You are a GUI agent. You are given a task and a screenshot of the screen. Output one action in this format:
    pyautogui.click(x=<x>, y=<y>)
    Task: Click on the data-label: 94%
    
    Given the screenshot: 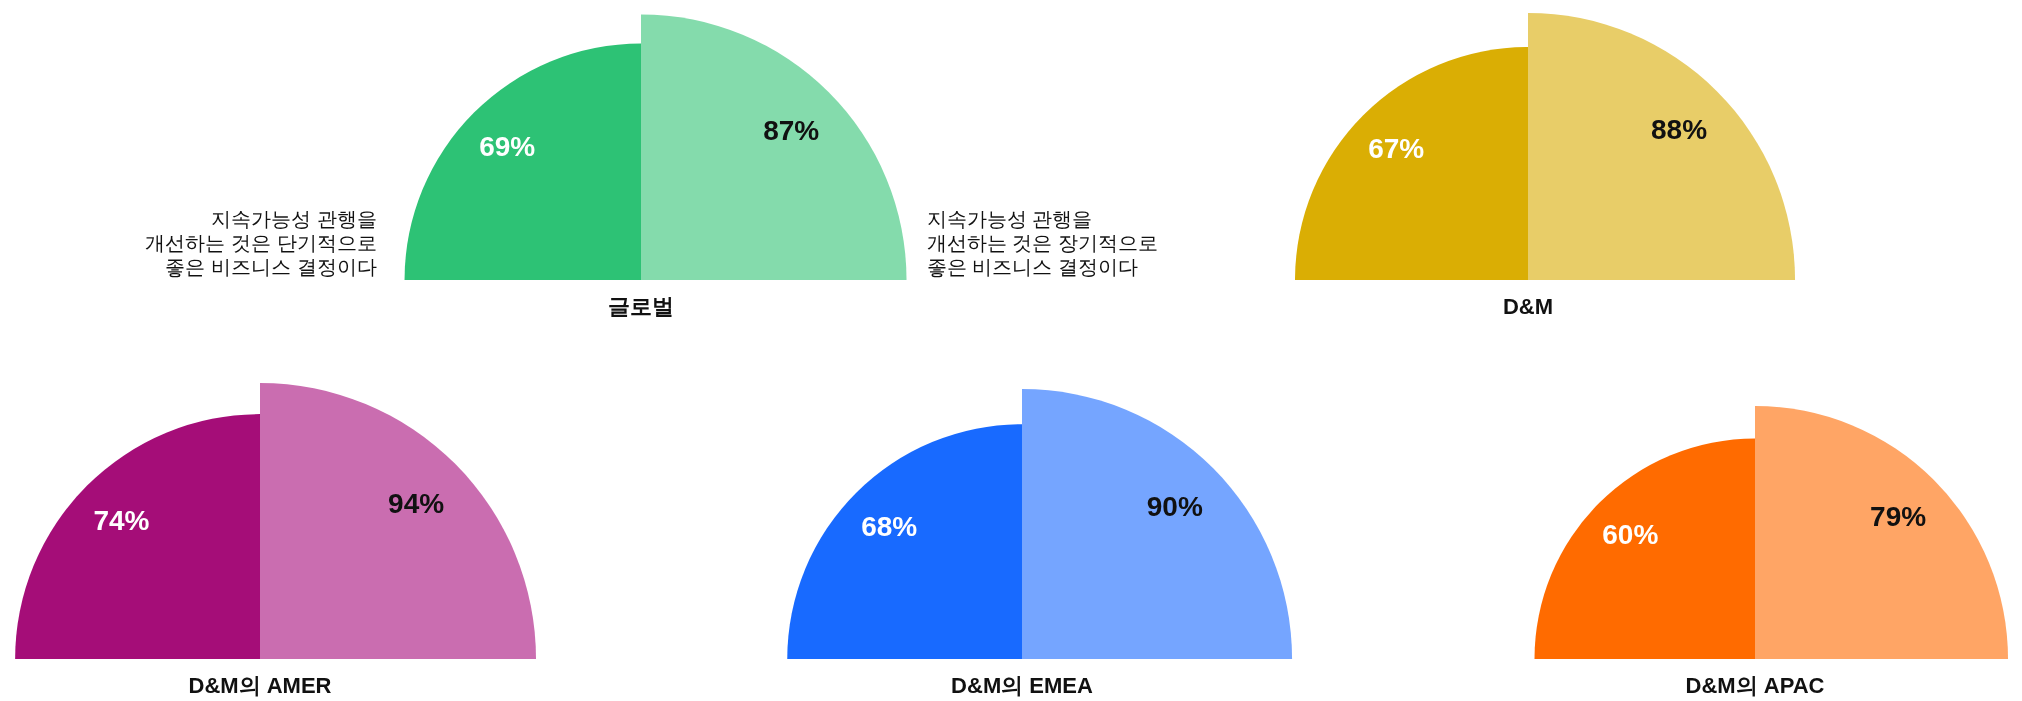 What is the action you would take?
    pyautogui.click(x=416, y=503)
    